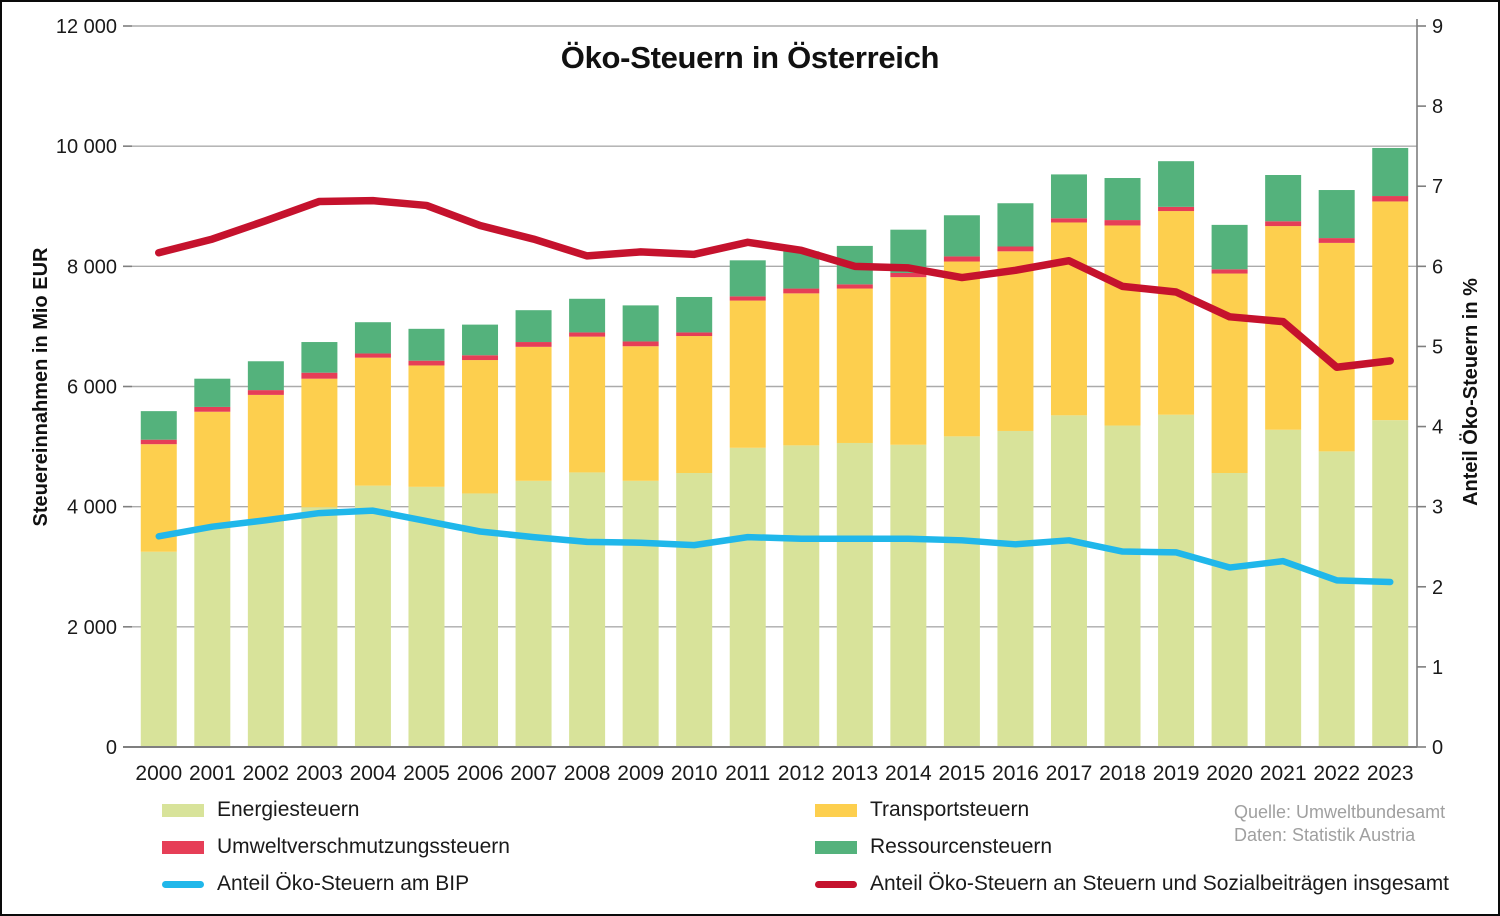 This screenshot has height=916, width=1500. Describe the element at coordinates (1122, 586) in the screenshot. I see `bar-segment-2018-energie` at that location.